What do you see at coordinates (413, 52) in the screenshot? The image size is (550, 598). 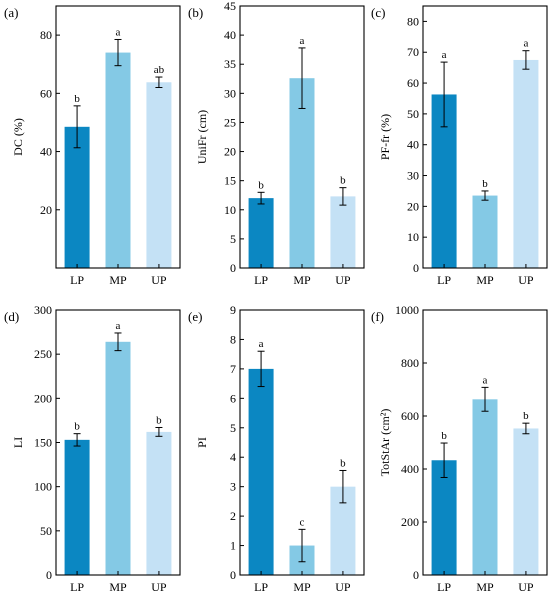 I see `y-tick-label: 70` at bounding box center [413, 52].